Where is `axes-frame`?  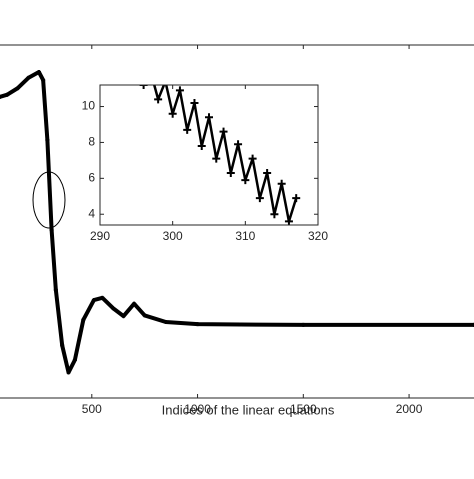 axes-frame is located at coordinates (209, 155).